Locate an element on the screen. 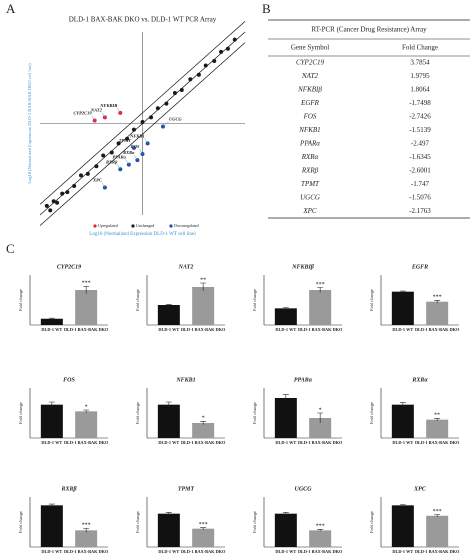  chart-title: XPC is located at coordinates (420, 489).